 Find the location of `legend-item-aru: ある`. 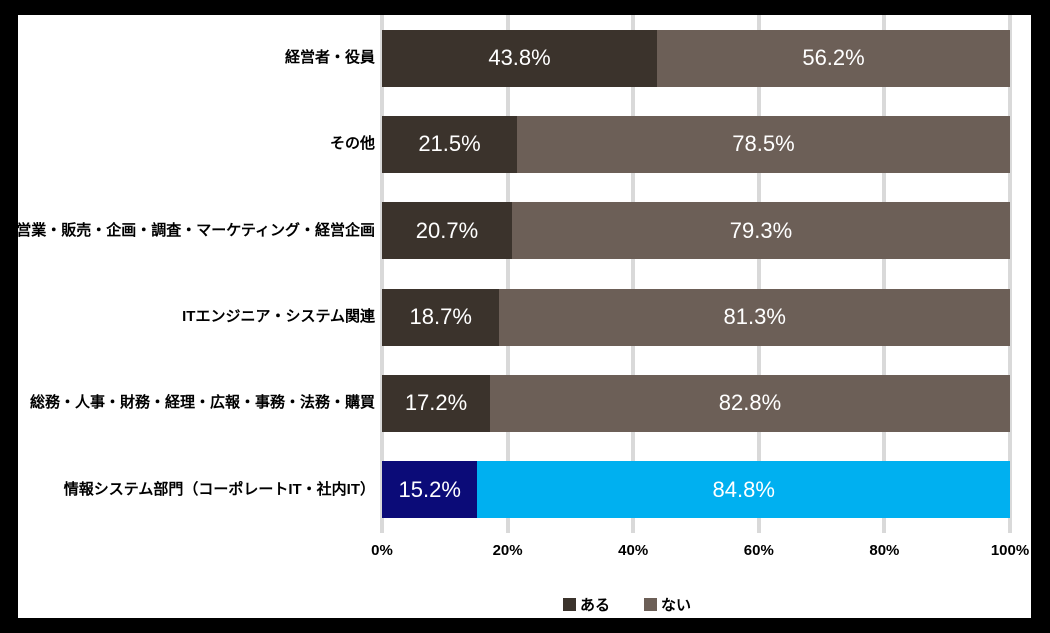

legend-item-aru: ある is located at coordinates (586, 604).